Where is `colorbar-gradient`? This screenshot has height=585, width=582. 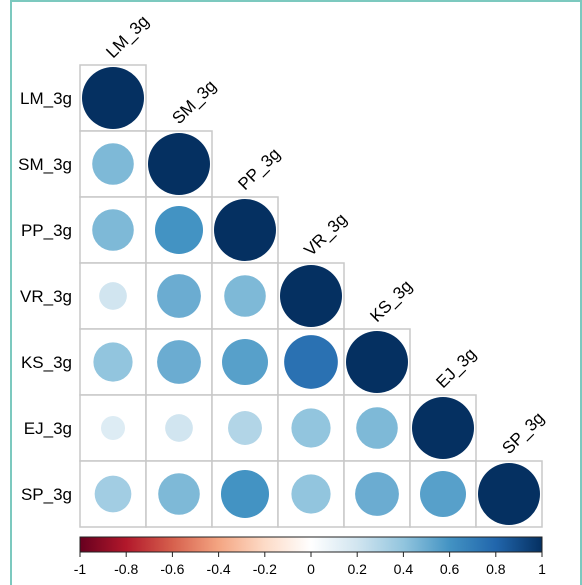
colorbar-gradient is located at coordinates (311, 544).